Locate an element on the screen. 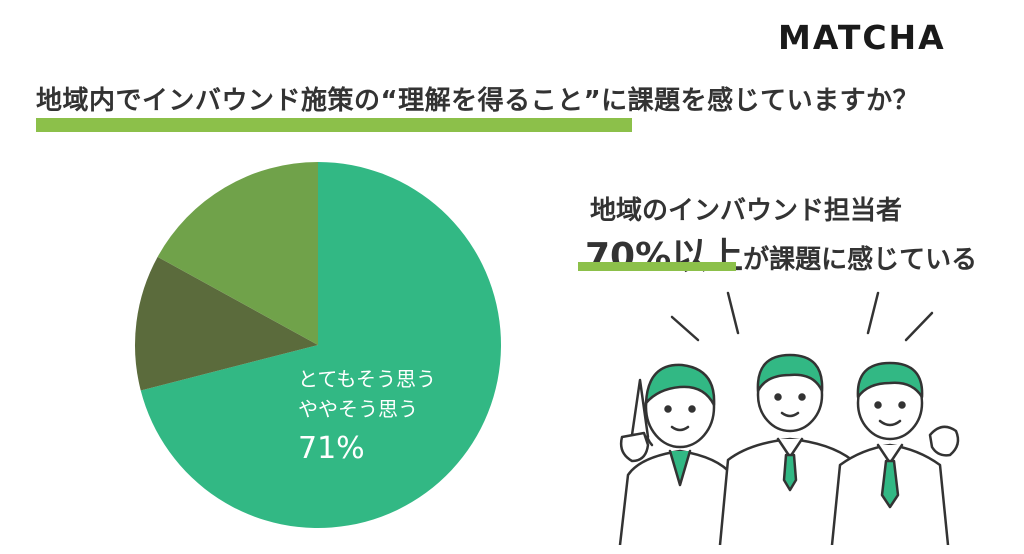  matcha-logo: MATCHA is located at coordinates (862, 37).